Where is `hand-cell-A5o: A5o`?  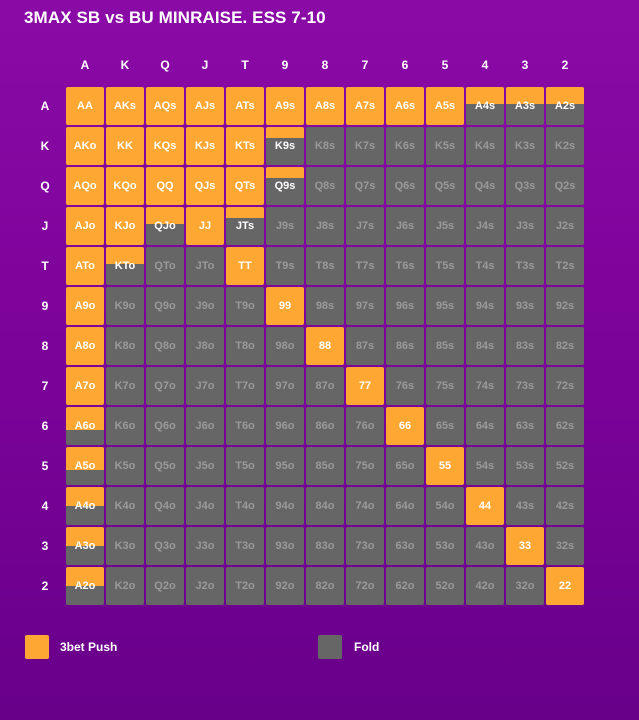 hand-cell-A5o: A5o is located at coordinates (85, 466).